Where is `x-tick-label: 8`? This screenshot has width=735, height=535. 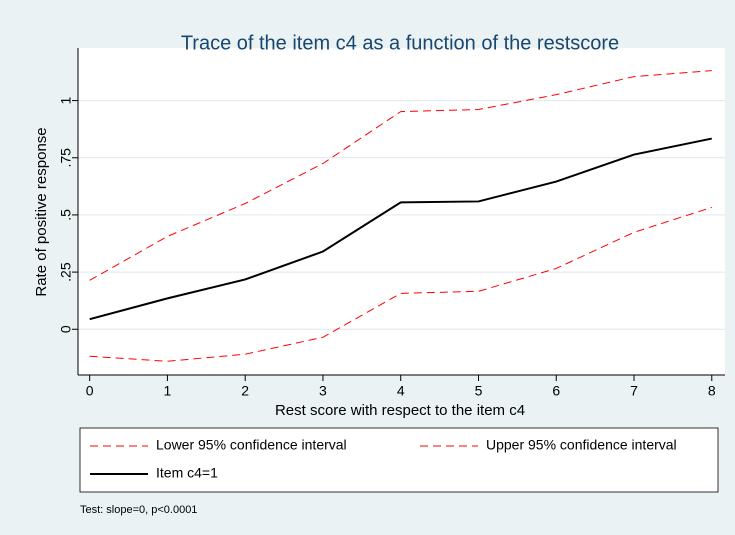
x-tick-label: 8 is located at coordinates (712, 391).